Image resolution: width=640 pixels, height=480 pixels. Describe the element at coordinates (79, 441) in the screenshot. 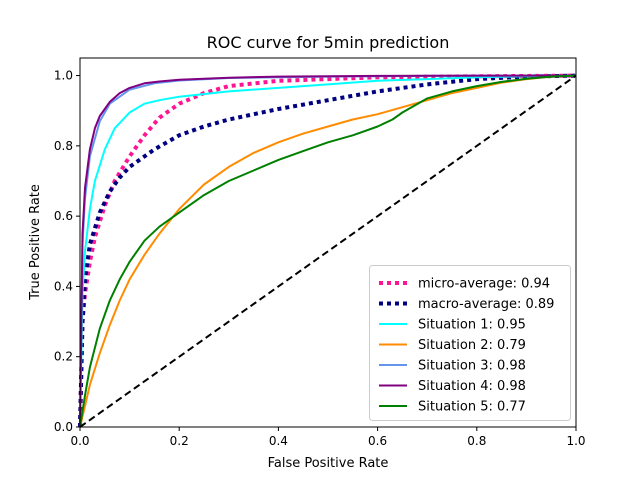

I see `x-tick-label: 0.0` at that location.